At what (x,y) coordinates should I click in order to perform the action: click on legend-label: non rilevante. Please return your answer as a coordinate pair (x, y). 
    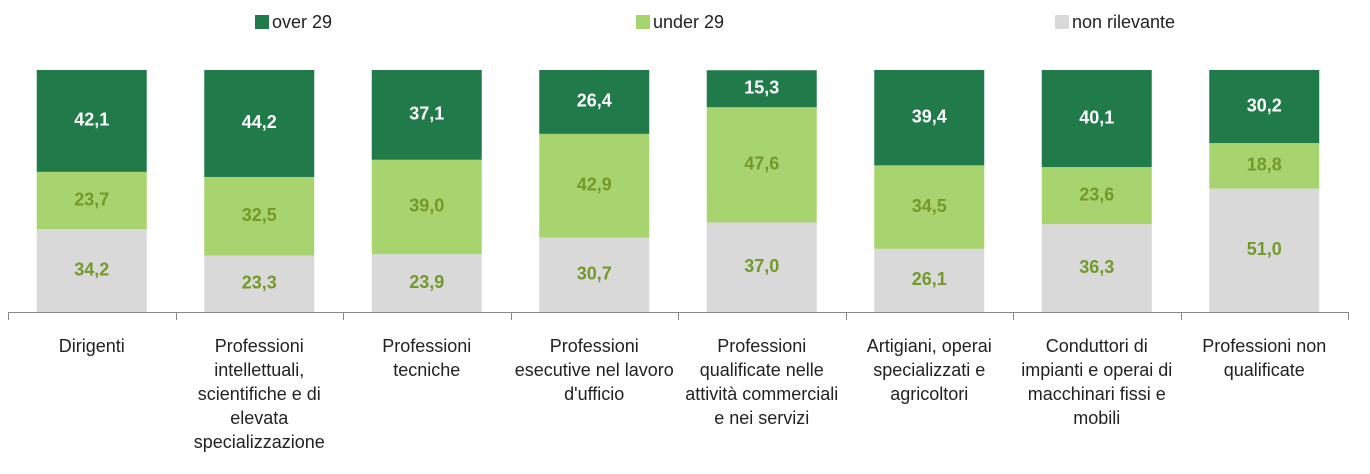
    Looking at the image, I should click on (1123, 22).